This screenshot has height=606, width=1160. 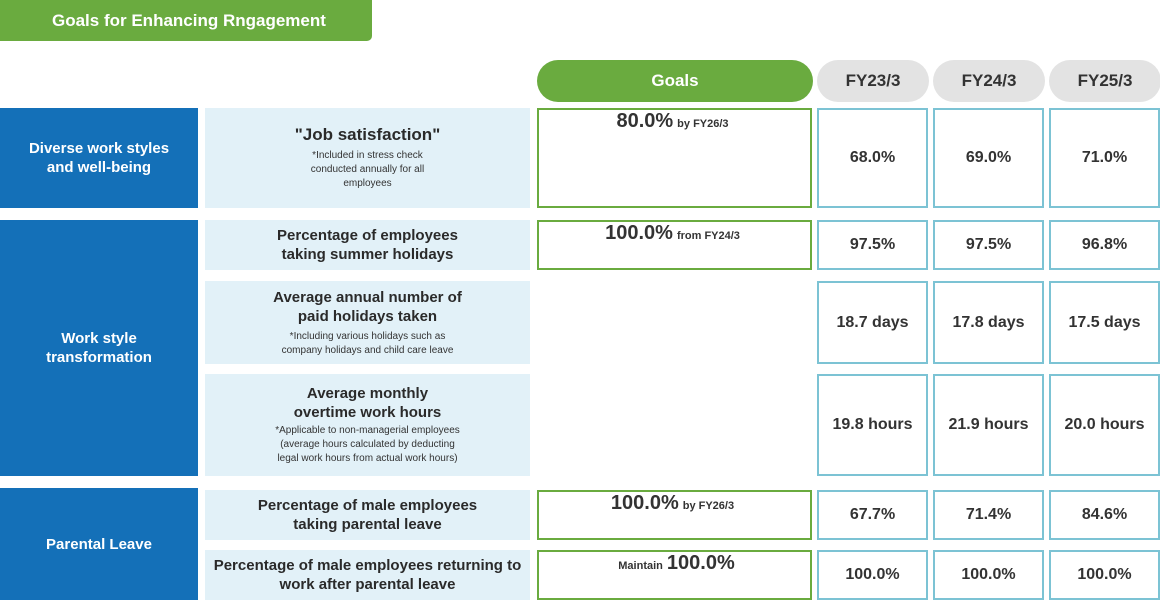 What do you see at coordinates (873, 81) in the screenshot?
I see `fy23-column-header: FY23/3` at bounding box center [873, 81].